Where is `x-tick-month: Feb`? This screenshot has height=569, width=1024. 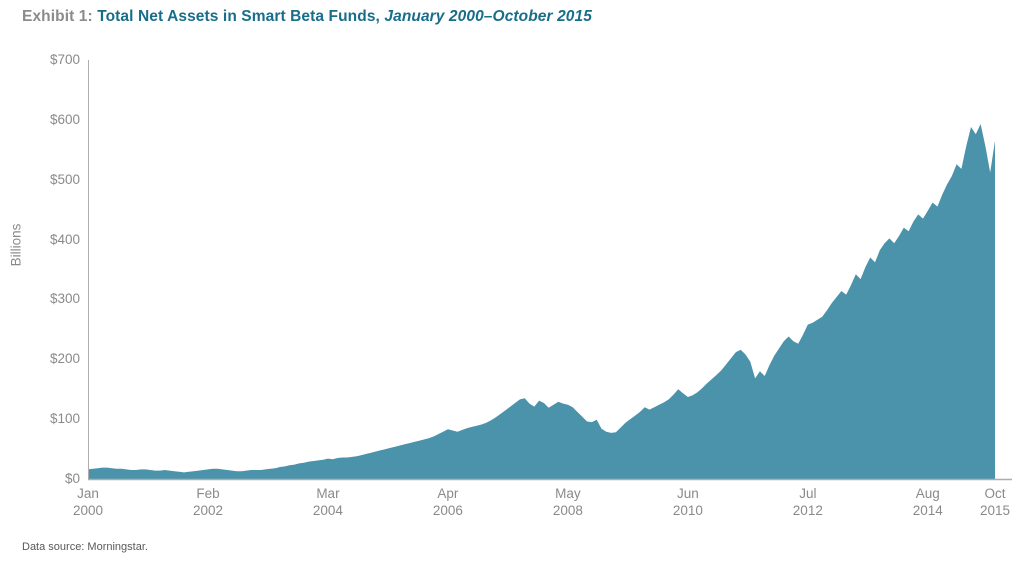 x-tick-month: Feb is located at coordinates (208, 493).